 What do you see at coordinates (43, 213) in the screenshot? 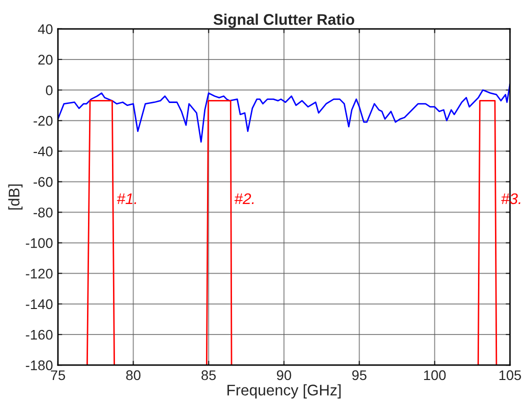
I see `y-tick-label: -80` at bounding box center [43, 213].